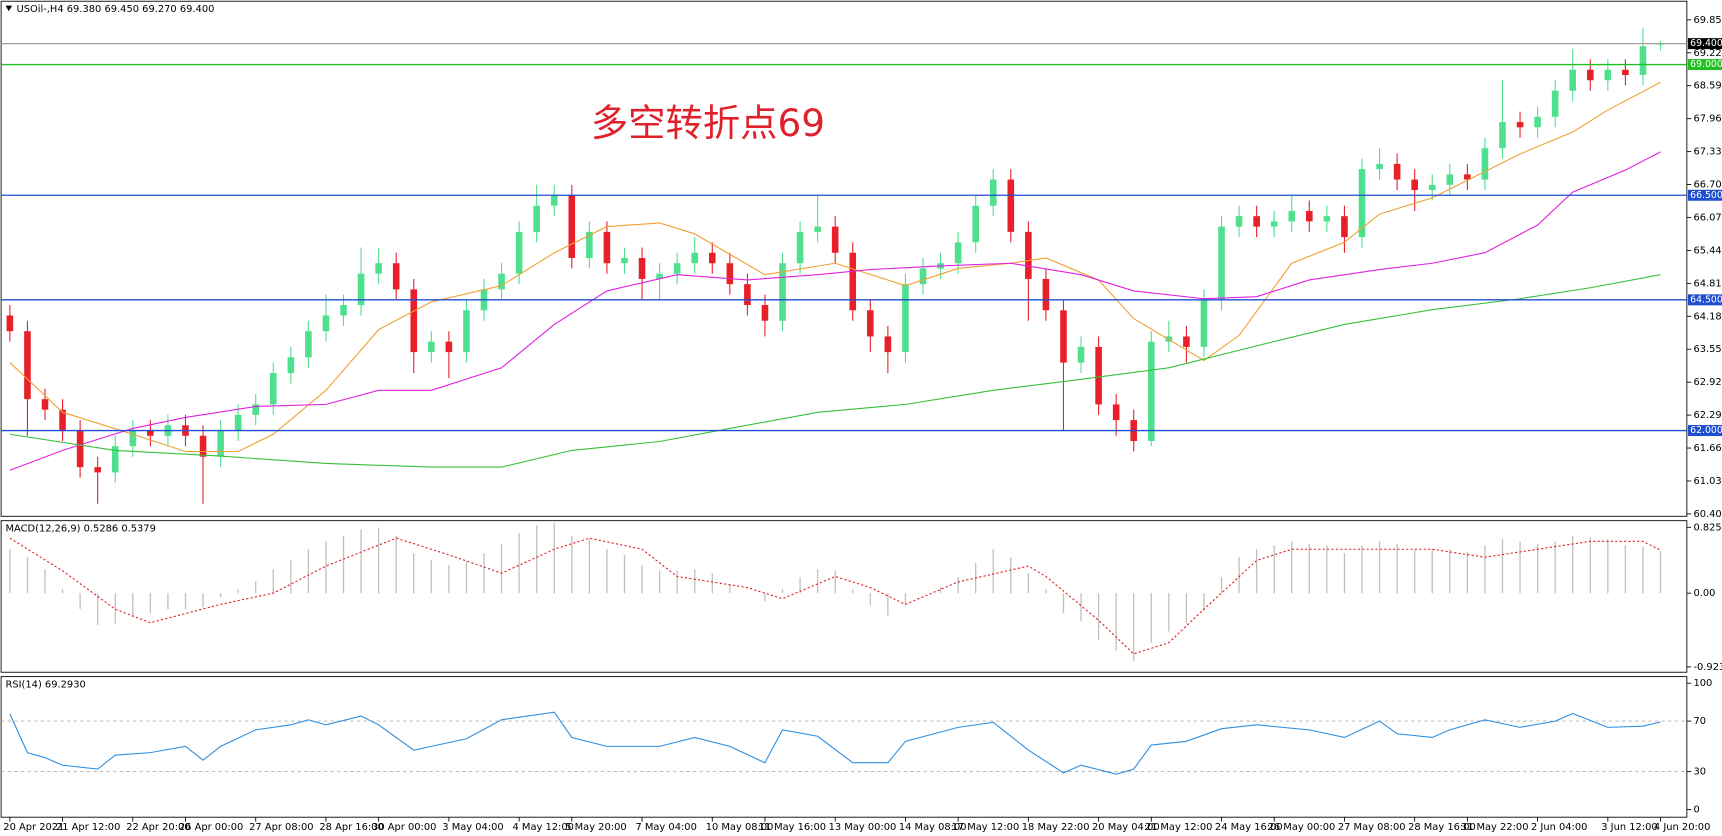 This screenshot has width=1722, height=836. Describe the element at coordinates (1704, 593) in the screenshot. I see `y-tick-label: 0.00` at that location.